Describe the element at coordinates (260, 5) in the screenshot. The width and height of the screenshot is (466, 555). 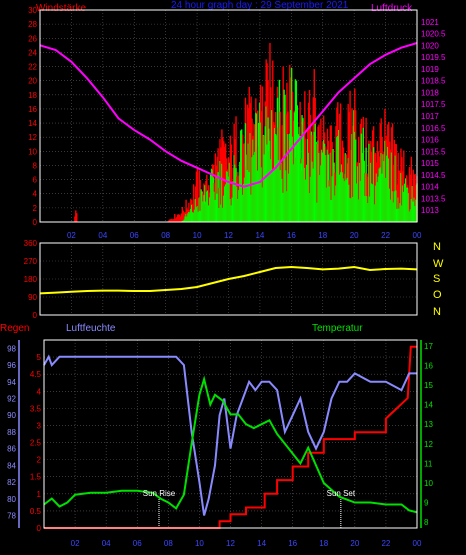
I see `chart-title: 24 hour graph day : 29 September 2021` at that location.